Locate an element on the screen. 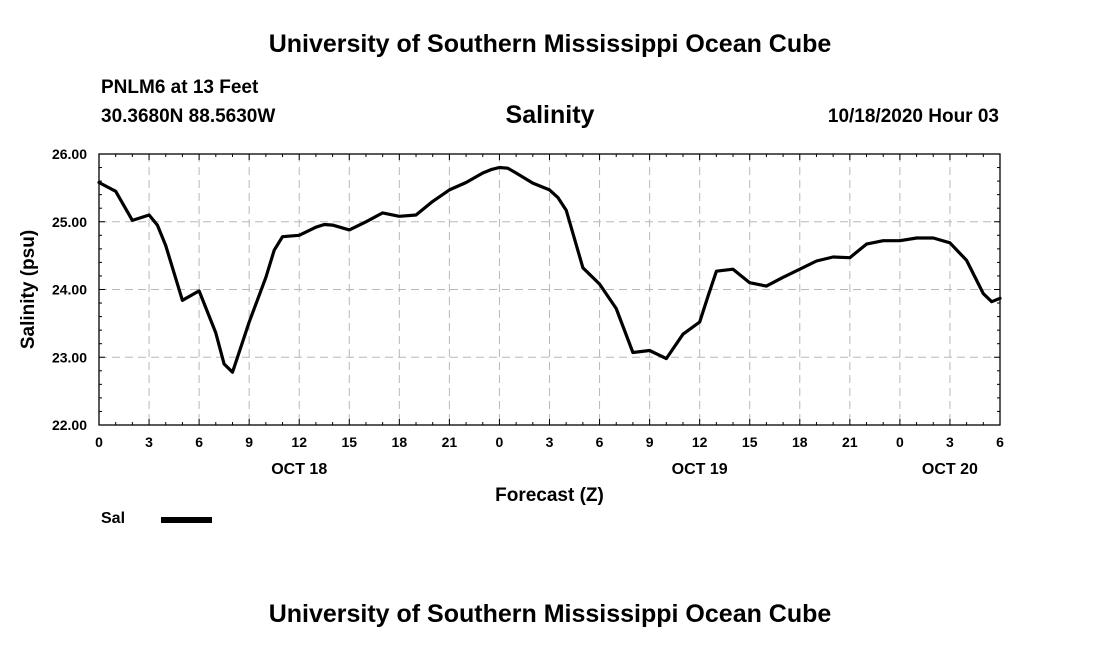 The height and width of the screenshot is (650, 1100). x-axis-title: Forecast (Z) is located at coordinates (549, 495).